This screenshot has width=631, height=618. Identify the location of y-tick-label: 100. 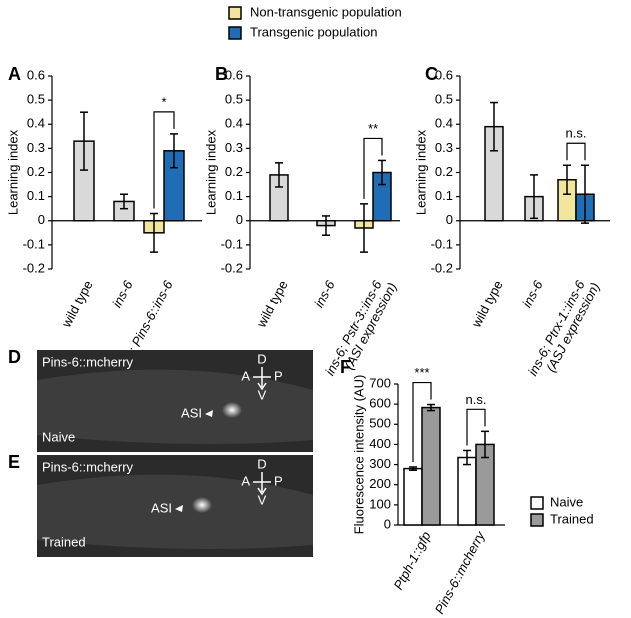
(380, 503).